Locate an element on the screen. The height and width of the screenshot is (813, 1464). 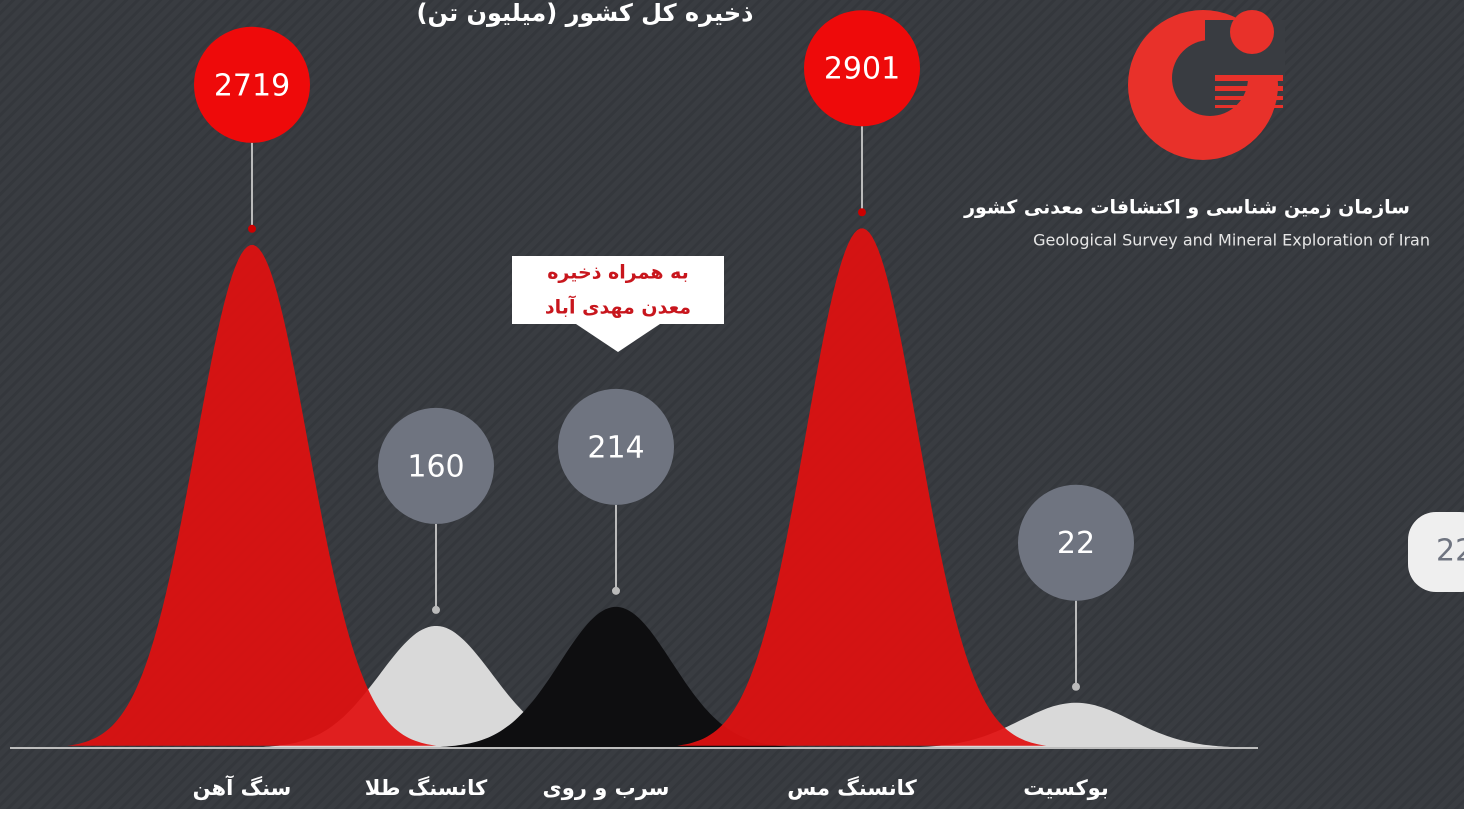
value-label: 160 is located at coordinates (435, 466).